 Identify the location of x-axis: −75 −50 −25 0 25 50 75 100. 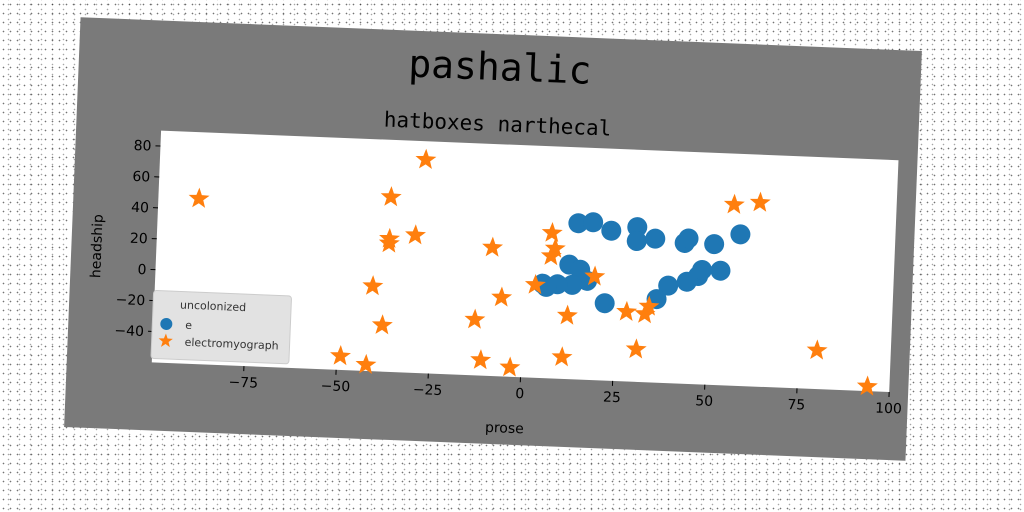
(565, 392).